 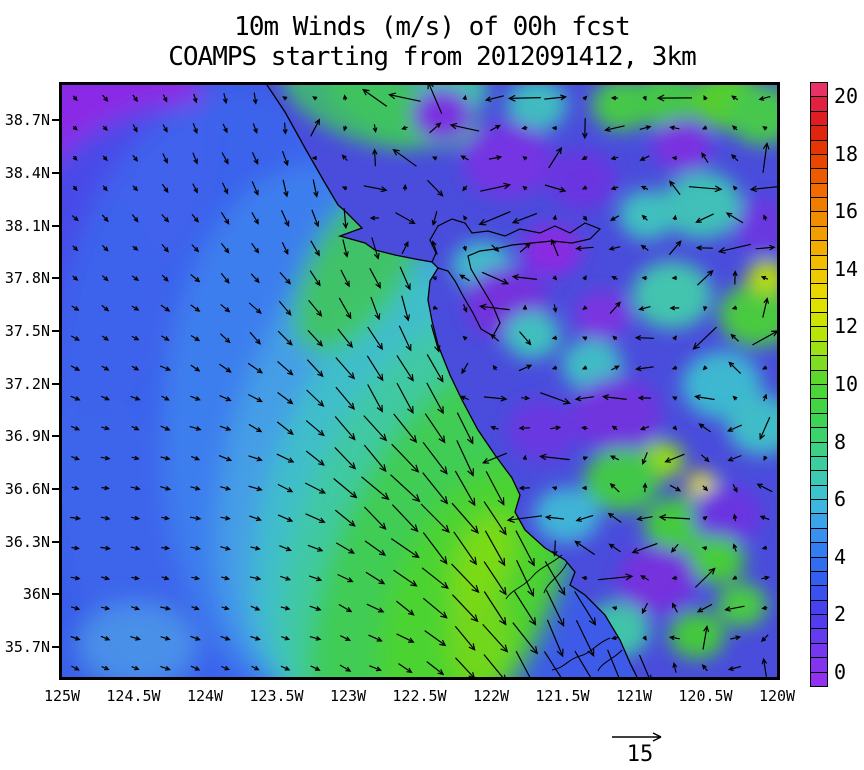 What do you see at coordinates (637, 737) in the screenshot?
I see `reference-arrow` at bounding box center [637, 737].